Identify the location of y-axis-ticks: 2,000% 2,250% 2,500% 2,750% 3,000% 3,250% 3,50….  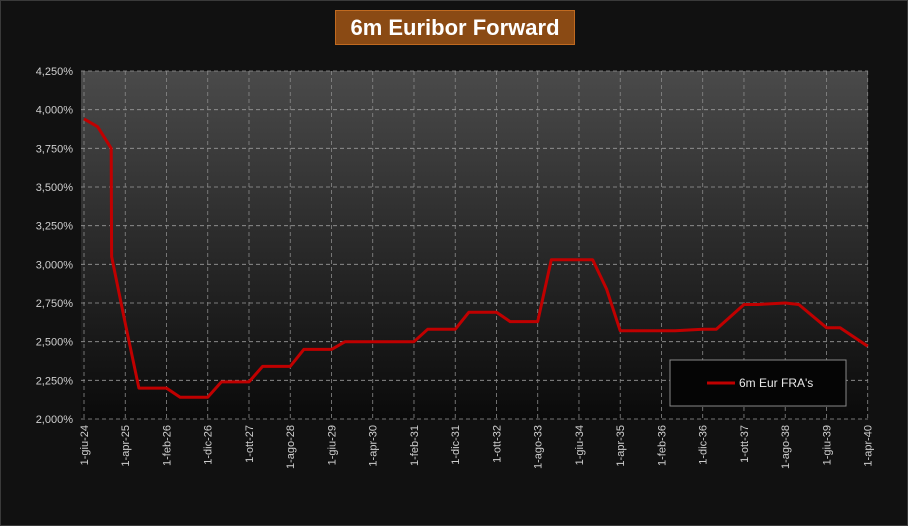
(55, 246).